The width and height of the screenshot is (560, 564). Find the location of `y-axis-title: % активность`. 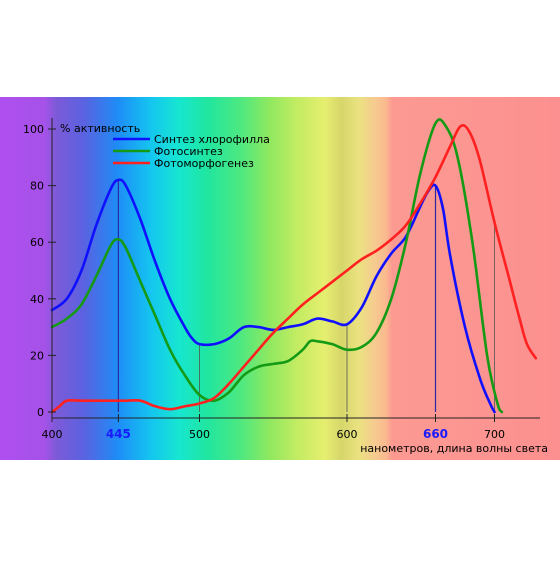

y-axis-title: % активность is located at coordinates (100, 128).